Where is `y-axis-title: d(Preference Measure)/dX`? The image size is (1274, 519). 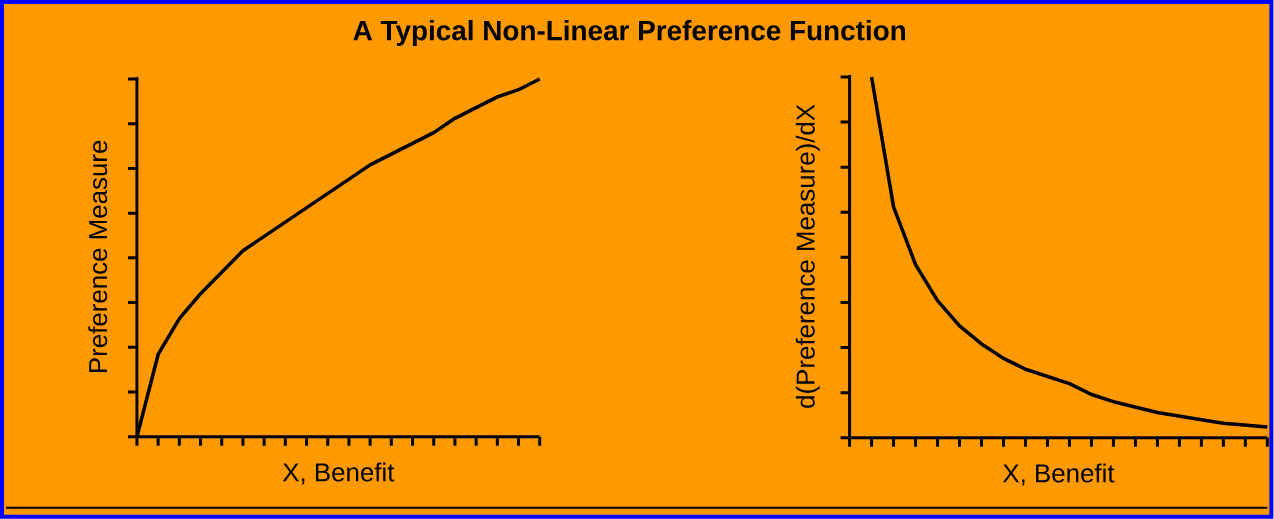 y-axis-title: d(Preference Measure)/dX is located at coordinates (807, 256).